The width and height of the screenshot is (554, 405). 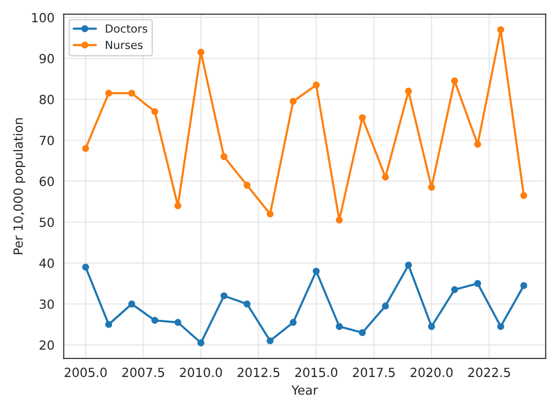 I want to click on x-tick-label: 2012.5, so click(x=259, y=373).